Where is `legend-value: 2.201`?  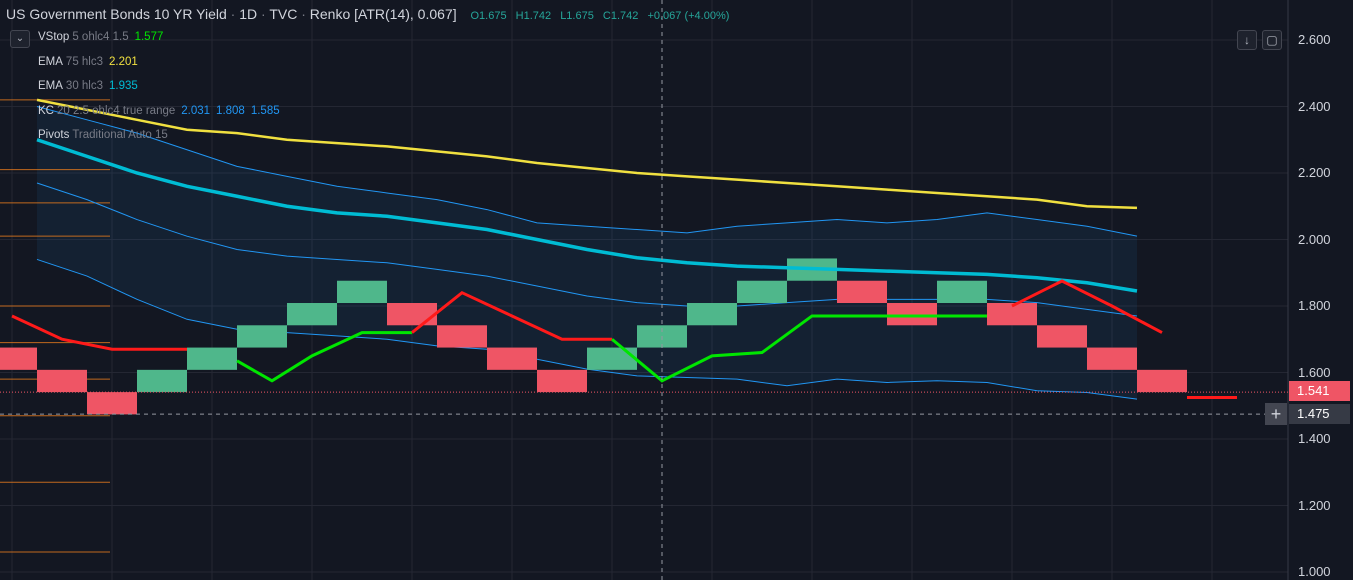
legend-value: 2.201 is located at coordinates (123, 61).